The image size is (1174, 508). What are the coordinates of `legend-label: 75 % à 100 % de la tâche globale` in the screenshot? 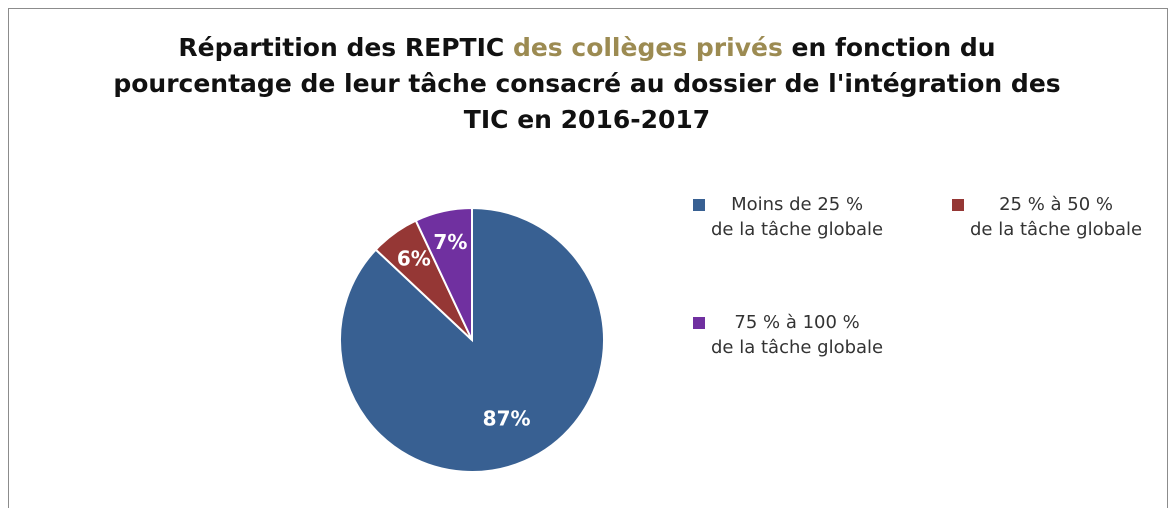 It's located at (797, 335).